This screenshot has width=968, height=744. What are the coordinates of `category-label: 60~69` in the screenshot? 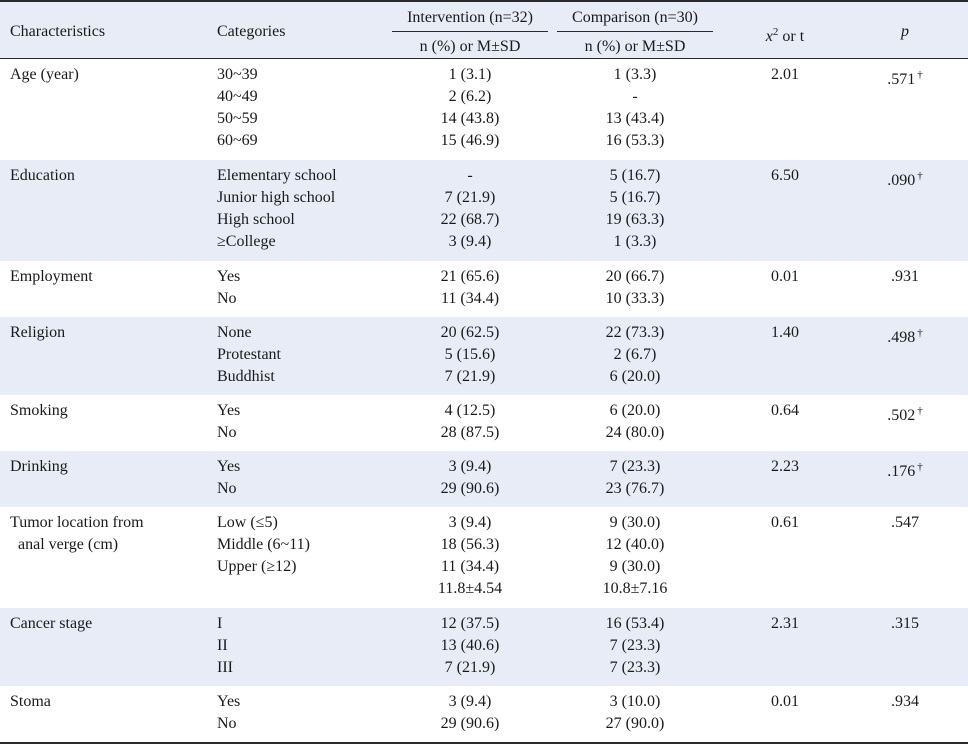 It's located at (237, 140).